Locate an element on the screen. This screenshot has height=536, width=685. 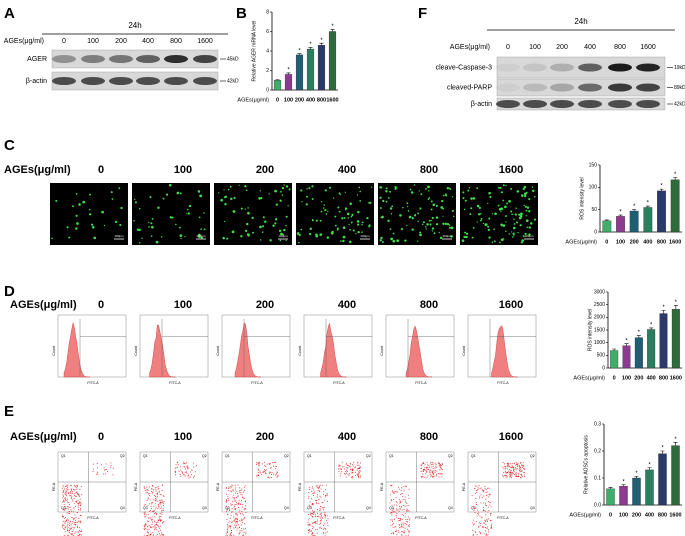
flow-frame is located at coordinates (256, 346).